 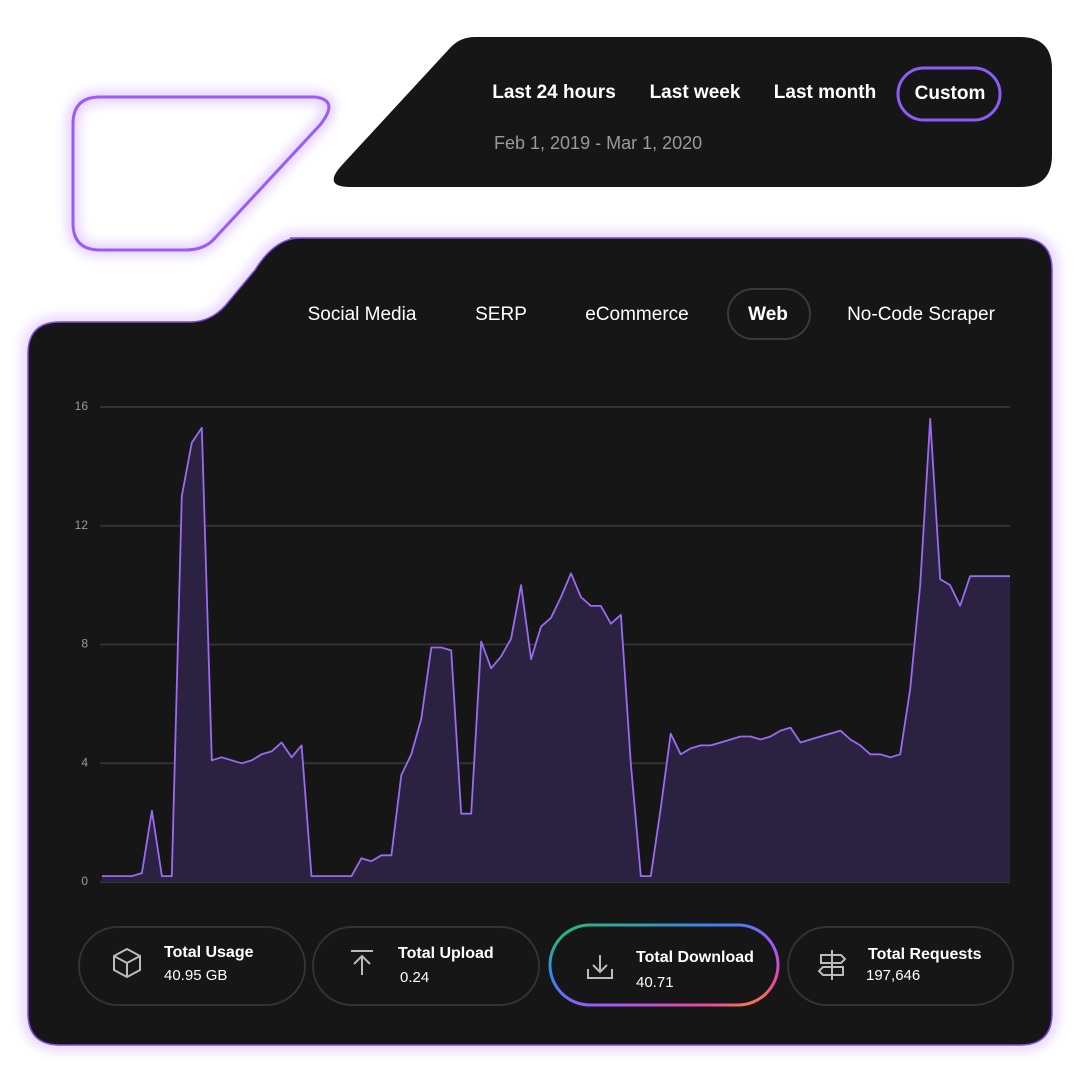 I want to click on y-tick-label: 12, so click(x=82, y=525).